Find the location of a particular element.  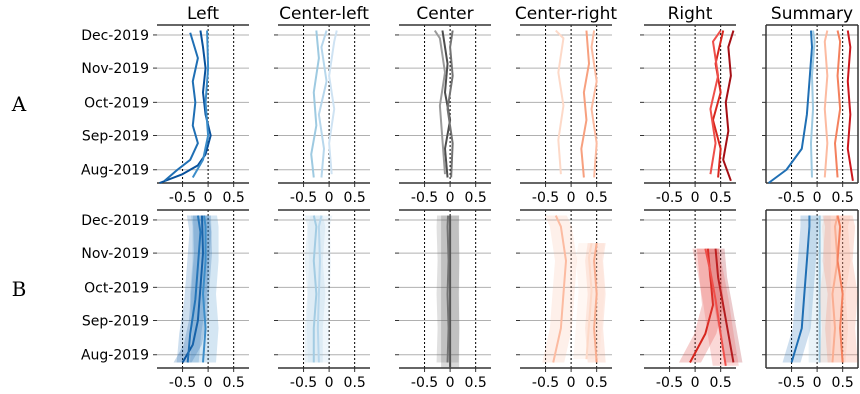

panel-A-Center-left: -0.5 0 0.5 is located at coordinates (322, 115).